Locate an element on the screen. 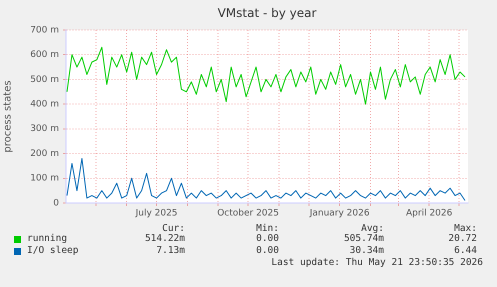 The height and width of the screenshot is (287, 497). y-tick-label: 400 m is located at coordinates (44, 104).